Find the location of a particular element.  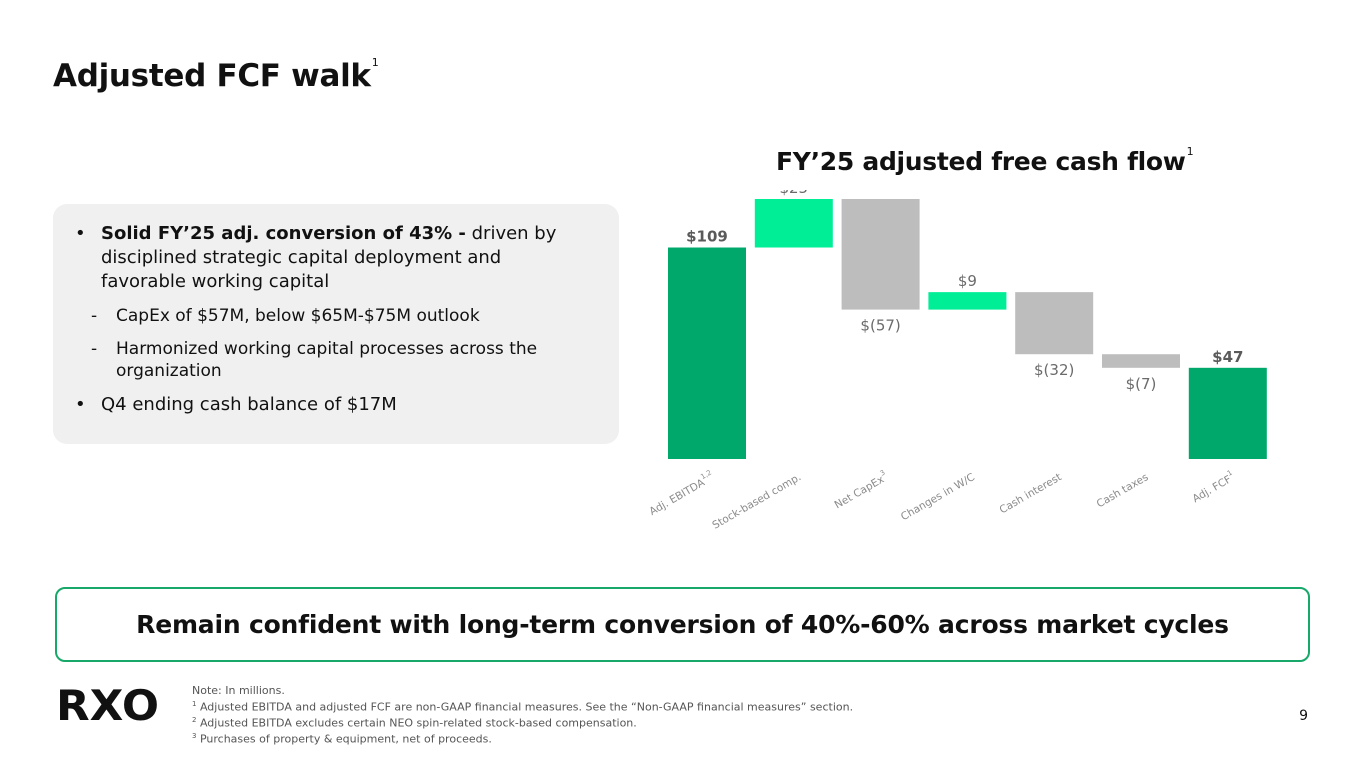

data-label: $(7) is located at coordinates (1141, 384).